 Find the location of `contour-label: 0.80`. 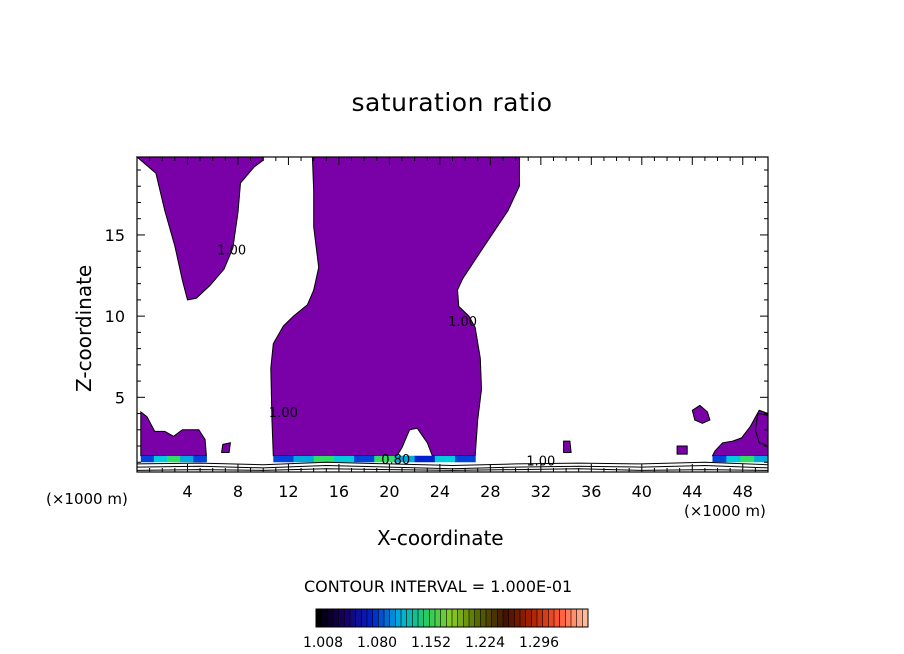

contour-label: 0.80 is located at coordinates (395, 460).